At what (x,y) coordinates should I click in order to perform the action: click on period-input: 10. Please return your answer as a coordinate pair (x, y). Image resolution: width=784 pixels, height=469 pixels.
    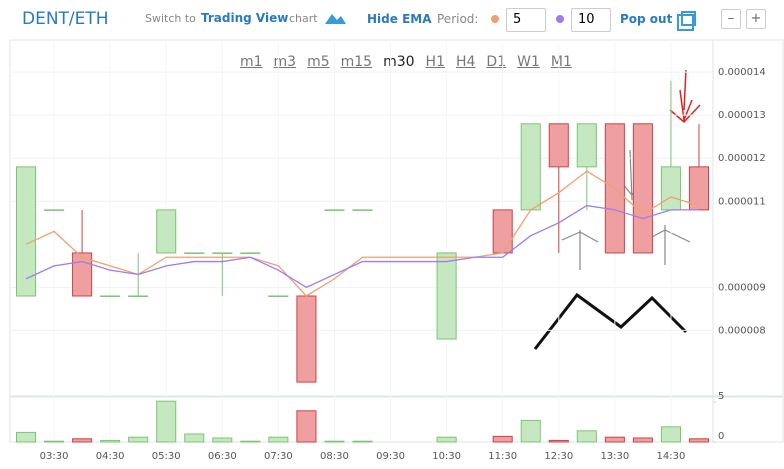
    Looking at the image, I should click on (591, 20).